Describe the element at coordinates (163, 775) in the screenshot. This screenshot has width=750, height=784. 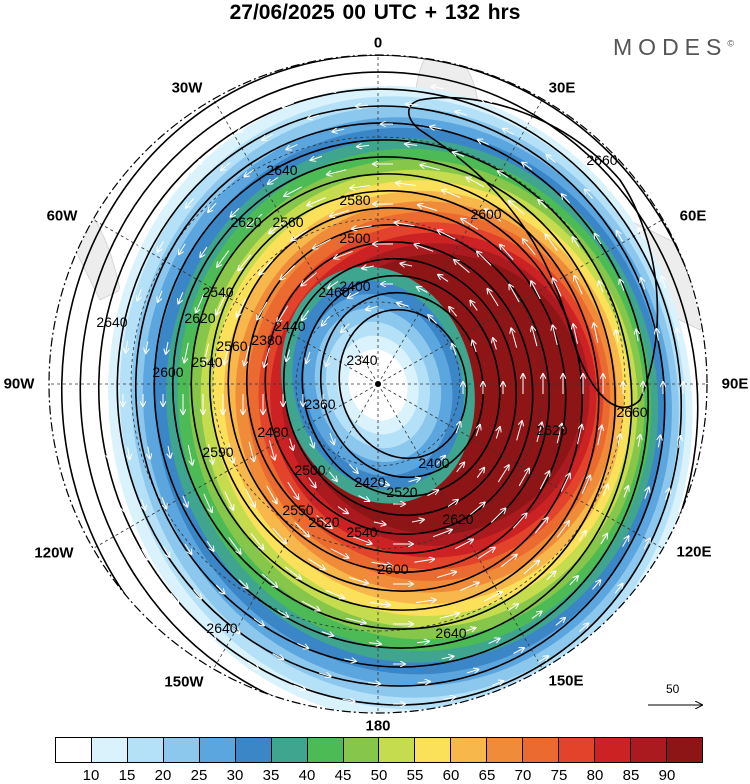
I see `colorbar-tick-label: 20` at that location.